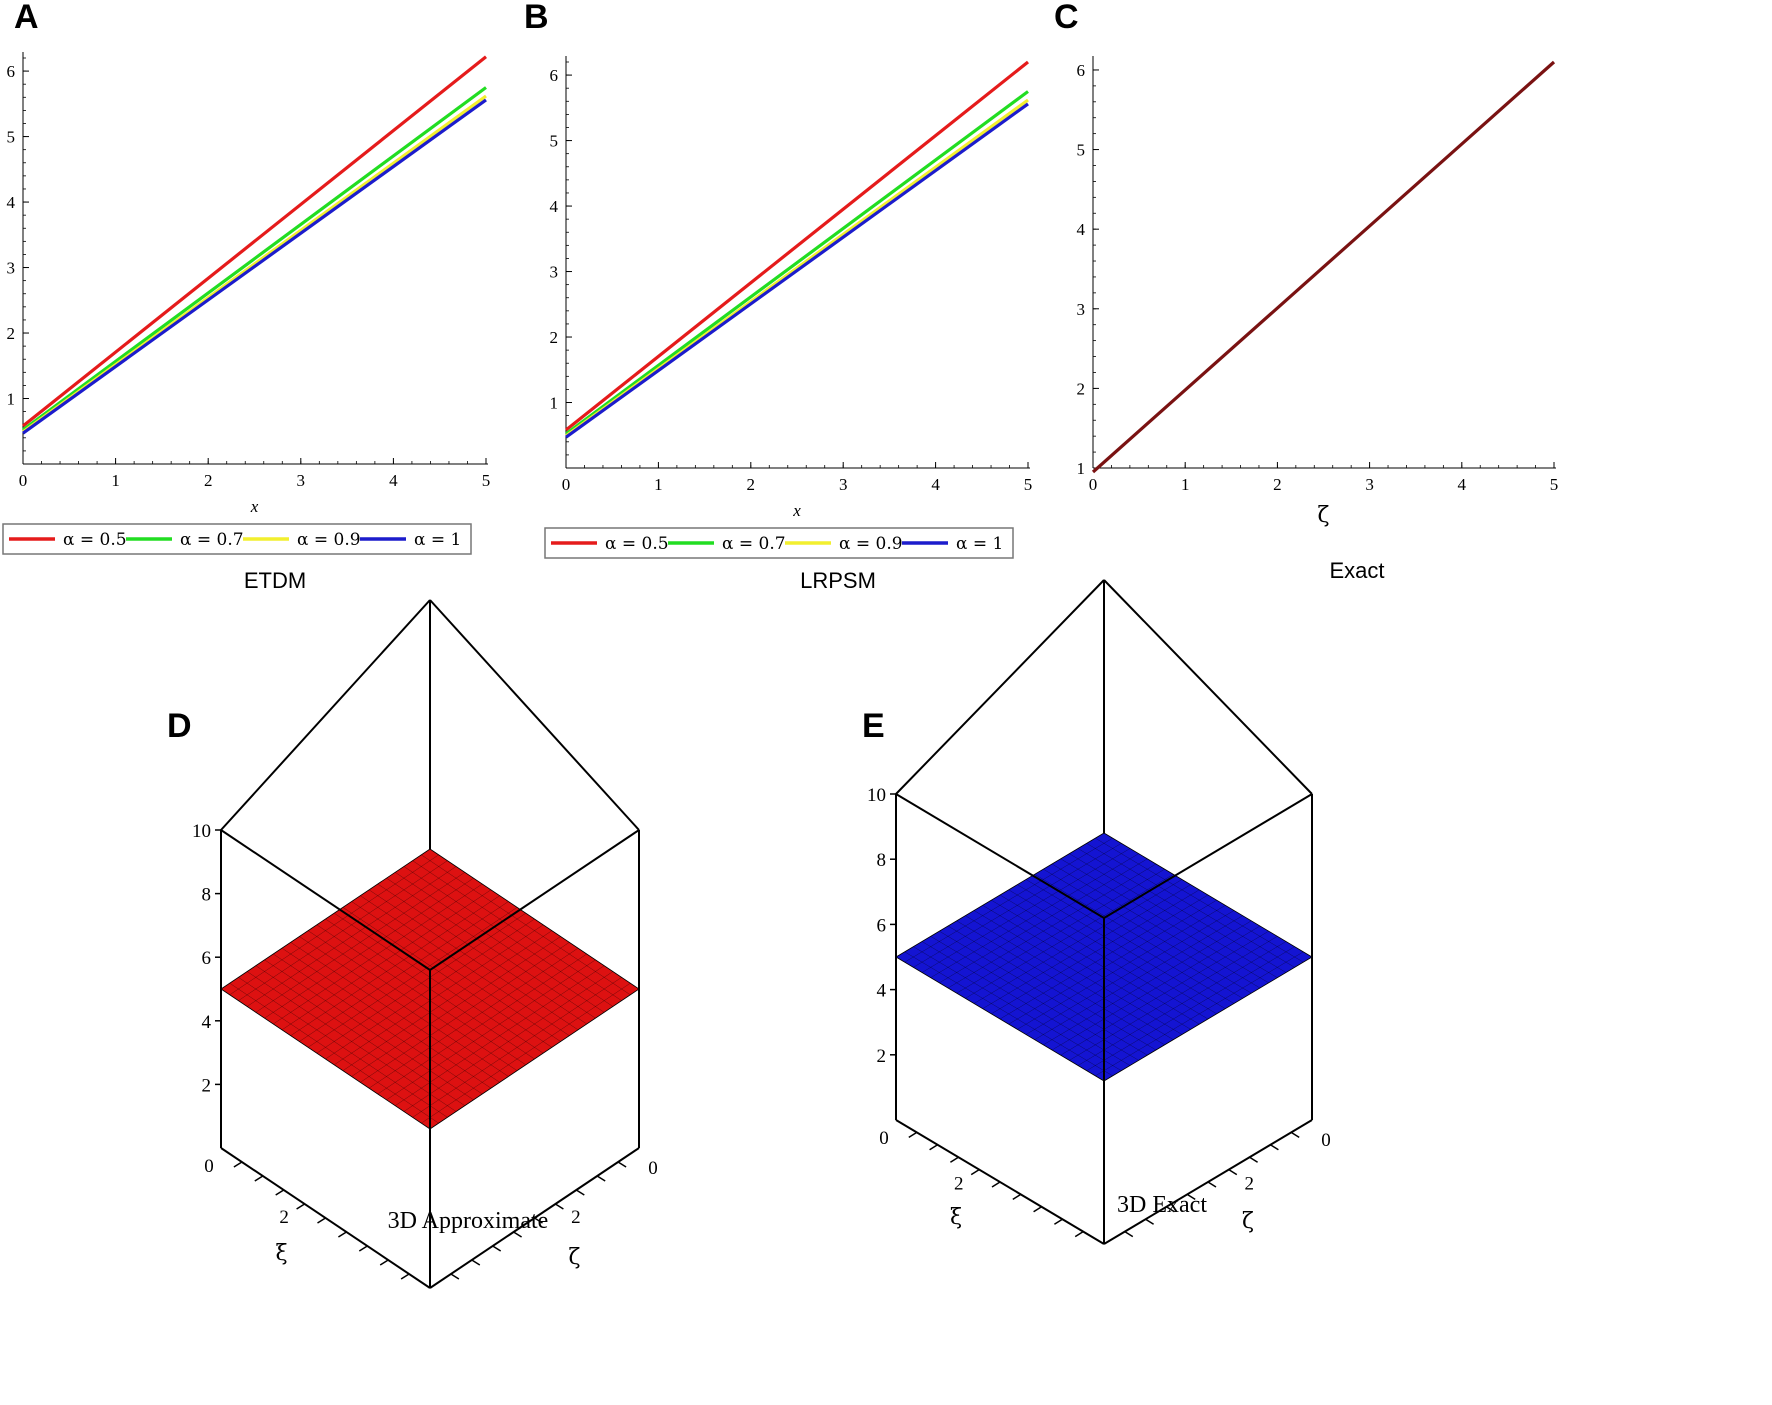 The image size is (1772, 1405). Describe the element at coordinates (1356, 570) in the screenshot. I see `panel-caption: Exact` at that location.